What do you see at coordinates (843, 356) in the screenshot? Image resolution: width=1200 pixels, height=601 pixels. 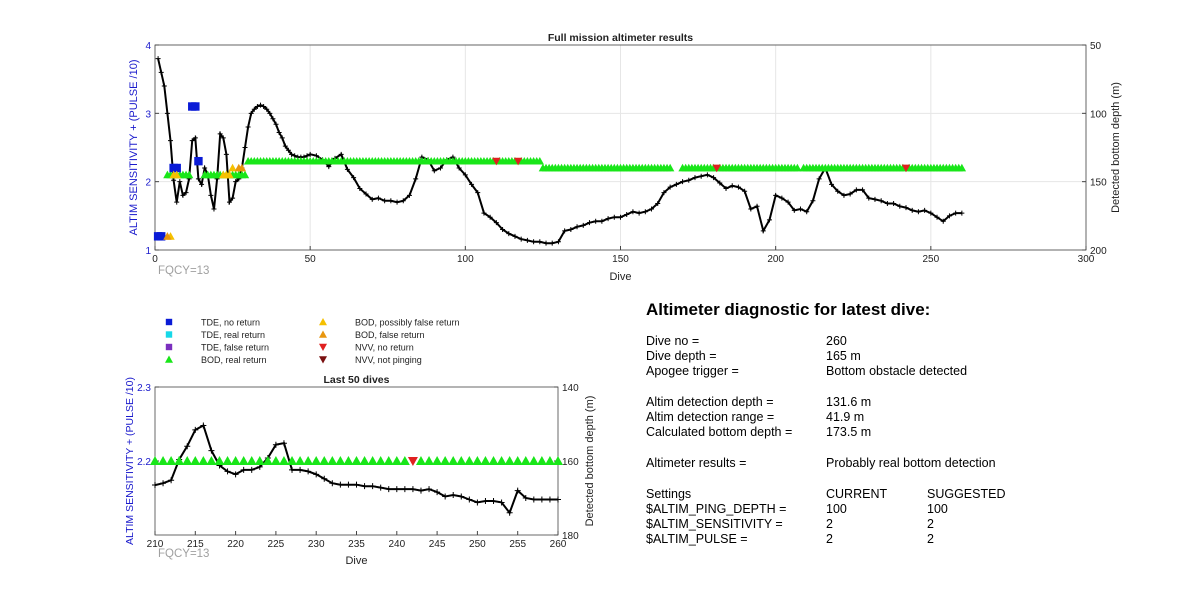 I see `dive-depth-value: 165 m` at bounding box center [843, 356].